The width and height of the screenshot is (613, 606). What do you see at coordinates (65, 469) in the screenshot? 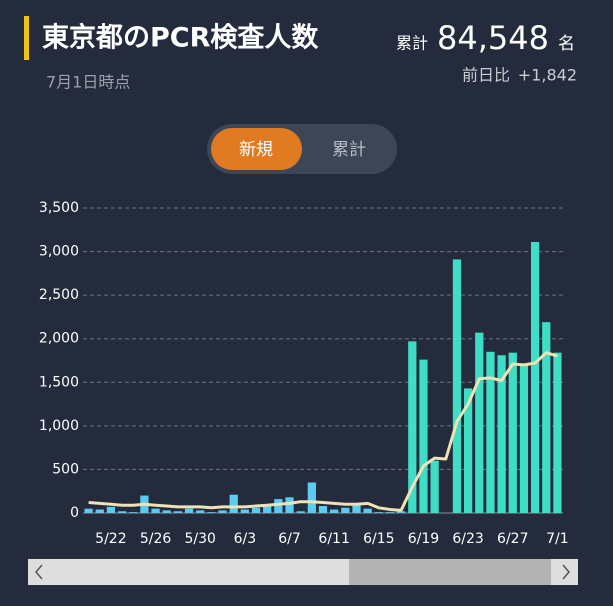
I see `y-tick-label: 500` at bounding box center [65, 469].